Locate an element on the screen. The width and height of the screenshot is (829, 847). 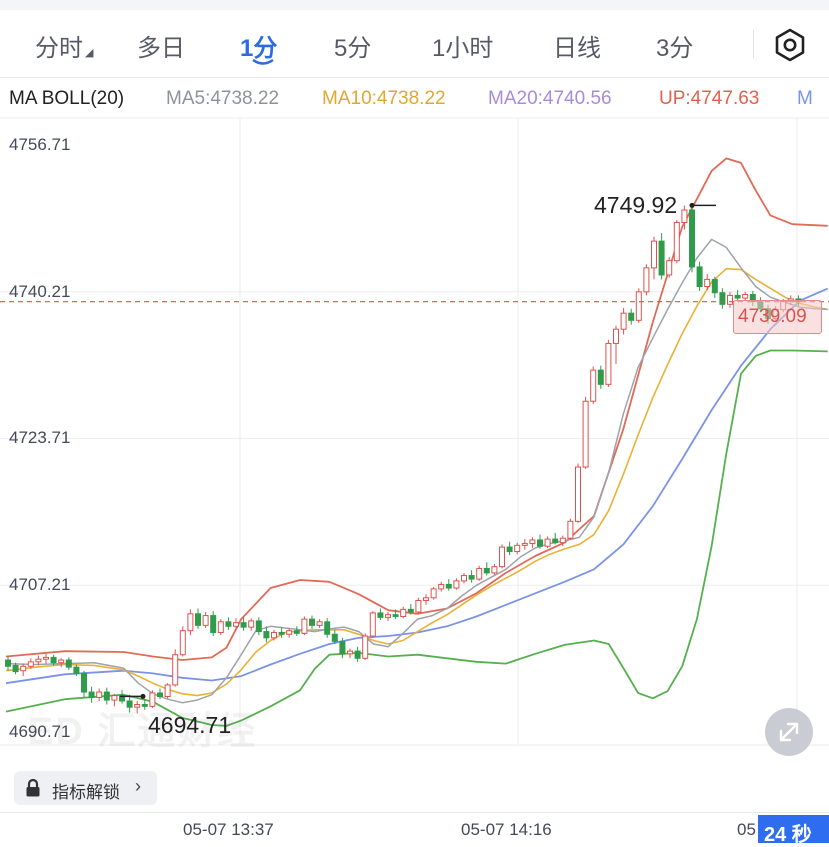
tab-1hour: 1小时 is located at coordinates (463, 48).